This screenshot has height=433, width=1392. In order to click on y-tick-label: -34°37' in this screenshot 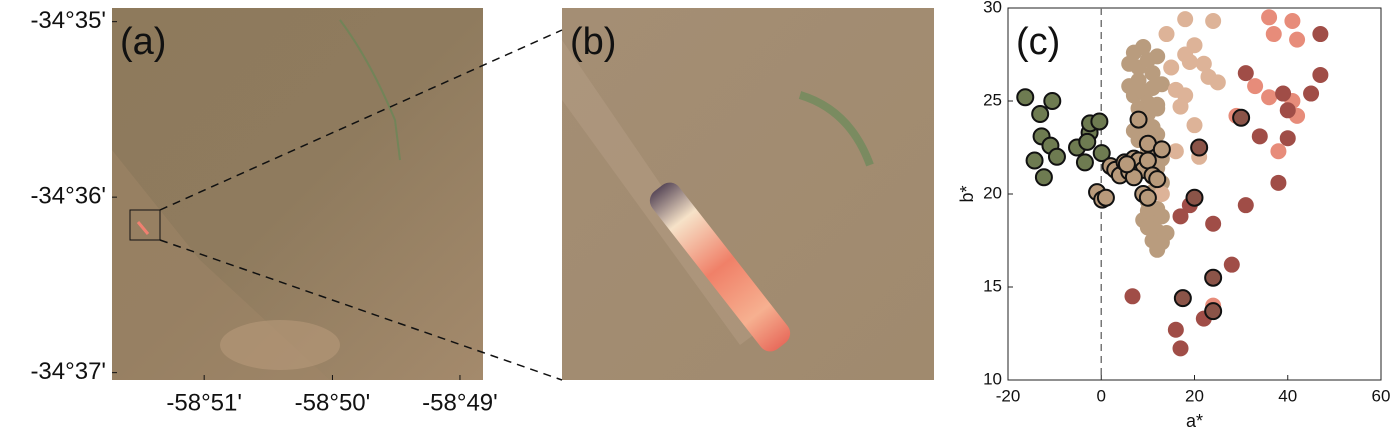, I will do `click(68, 371)`.